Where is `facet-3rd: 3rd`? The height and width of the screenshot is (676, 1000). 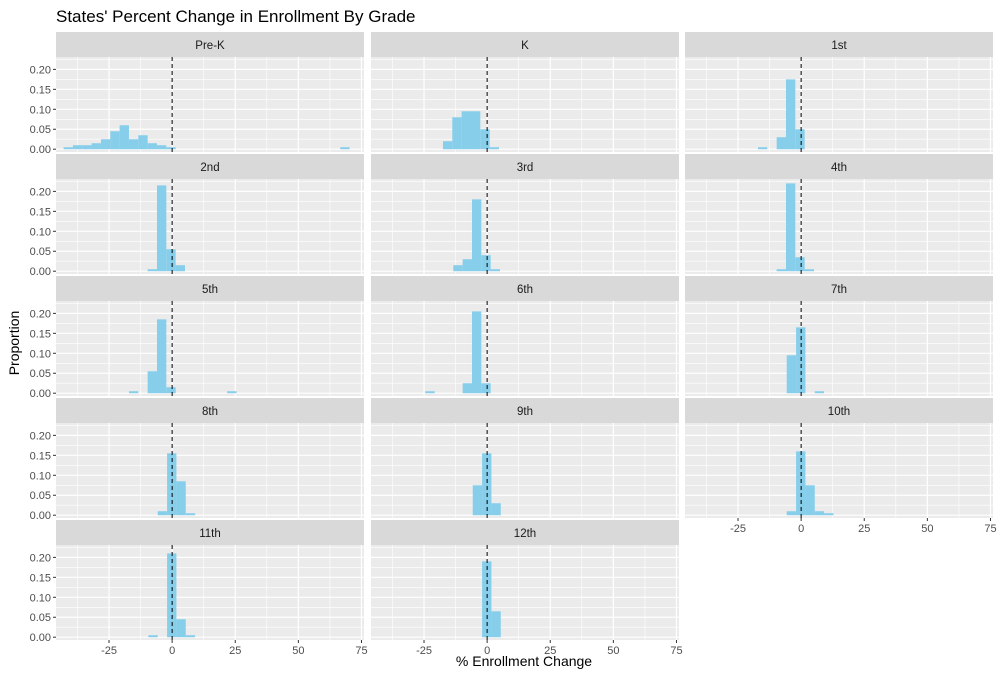
facet-3rd: 3rd is located at coordinates (525, 214).